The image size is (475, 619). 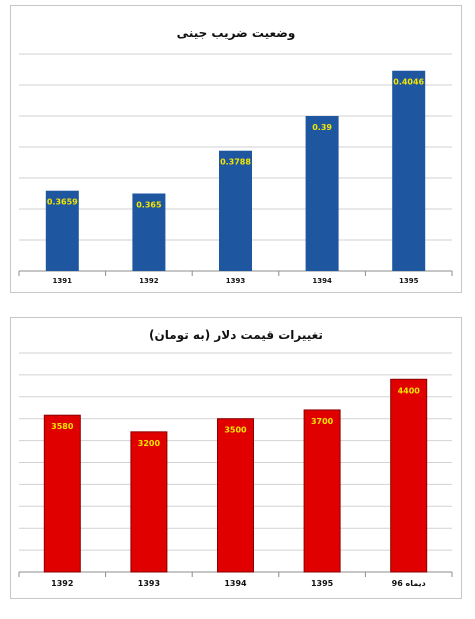 What do you see at coordinates (236, 335) in the screenshot?
I see `dollar-chart-title: تغییرات قیمت دلار (به تومان)` at bounding box center [236, 335].